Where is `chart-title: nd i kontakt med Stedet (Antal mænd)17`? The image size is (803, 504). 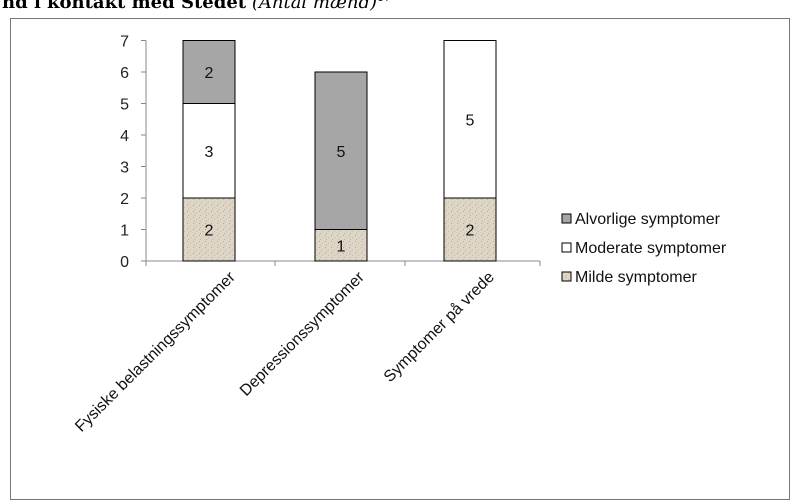
chart-title: nd i kontakt med Stedet (Antal mænd)17 is located at coordinates (196, 7).